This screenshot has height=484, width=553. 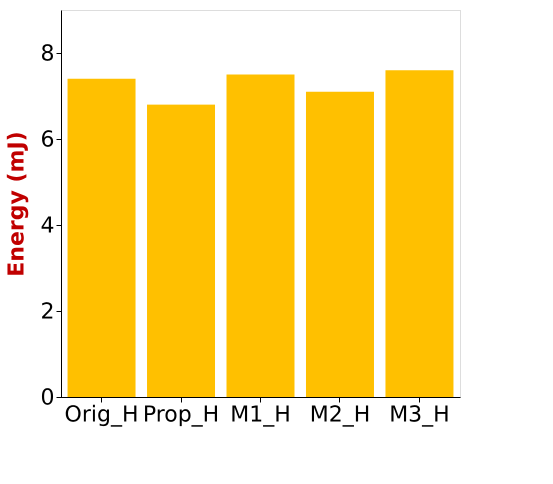 What do you see at coordinates (181, 415) in the screenshot?
I see `x-tick-label: Prop_H` at bounding box center [181, 415].